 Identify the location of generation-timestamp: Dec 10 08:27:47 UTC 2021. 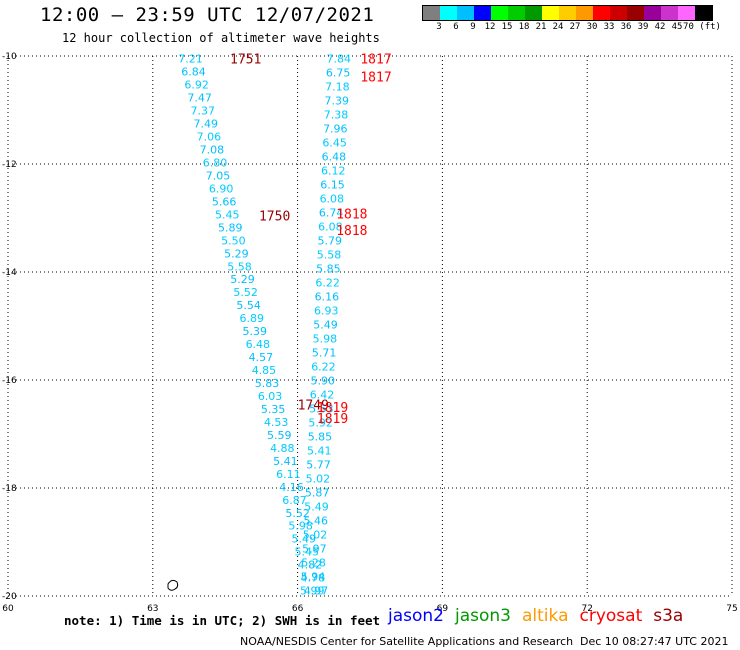
(654, 641).